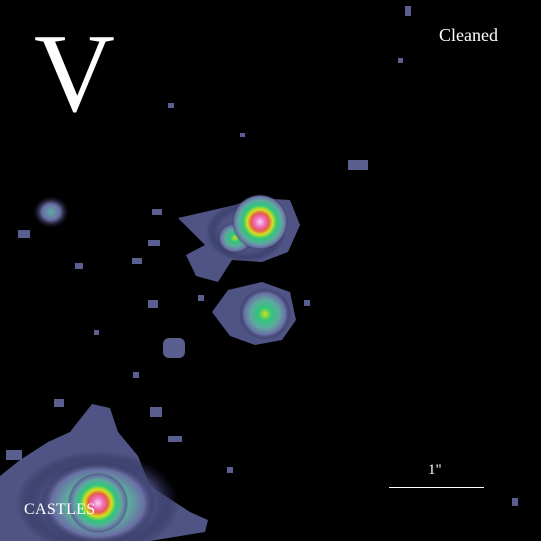 This screenshot has width=541, height=541. Describe the element at coordinates (436, 487) in the screenshot. I see `scale-bar` at that location.